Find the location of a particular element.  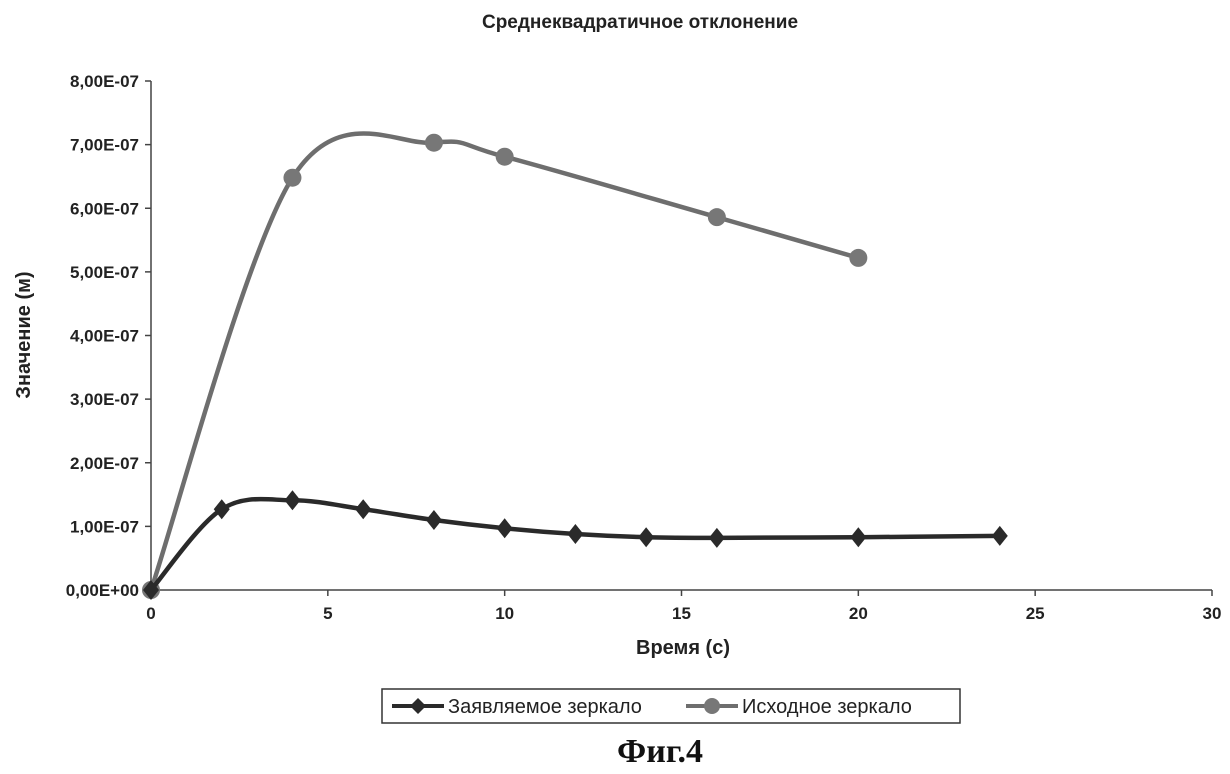

y-tick-label: 0,00E+00 is located at coordinates (102, 590).